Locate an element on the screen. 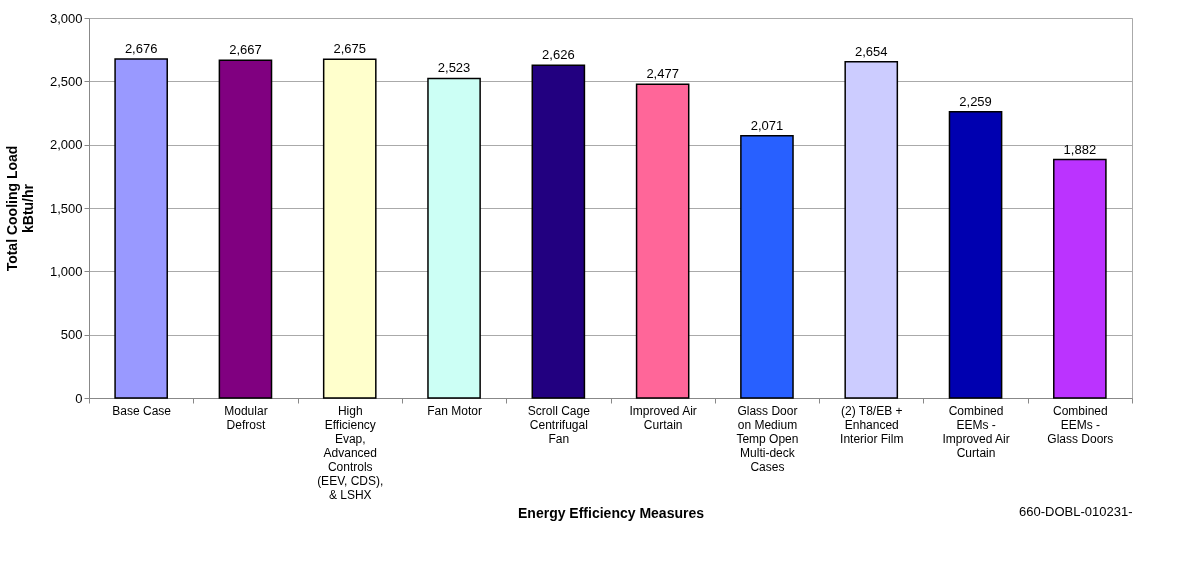  y-tick-label: 1,000 is located at coordinates (66, 271).